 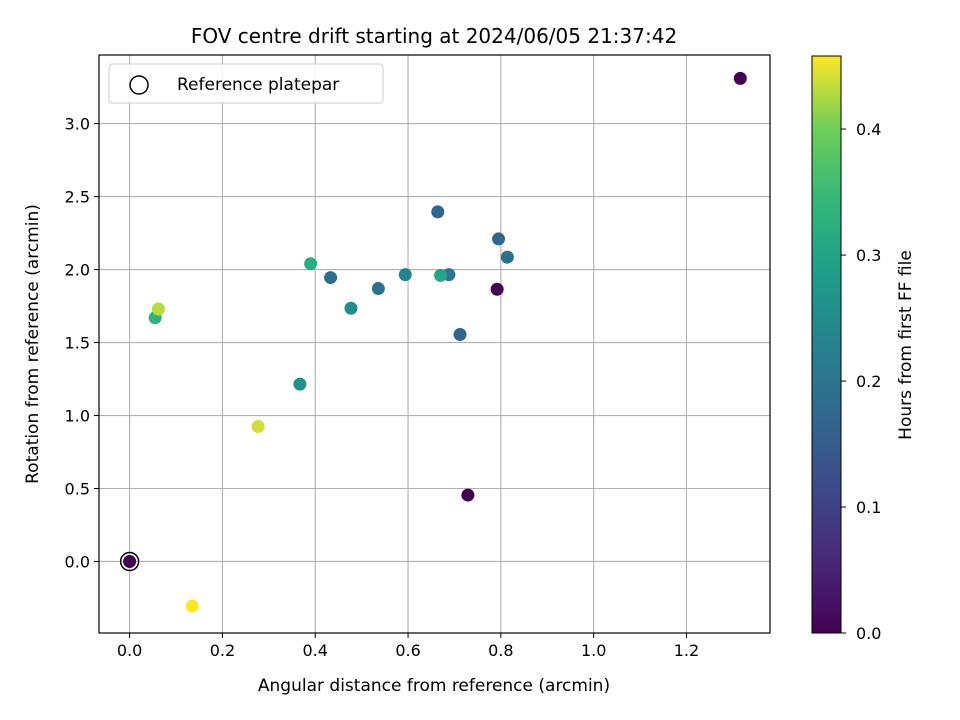 I want to click on reference-marker, so click(x=129, y=561).